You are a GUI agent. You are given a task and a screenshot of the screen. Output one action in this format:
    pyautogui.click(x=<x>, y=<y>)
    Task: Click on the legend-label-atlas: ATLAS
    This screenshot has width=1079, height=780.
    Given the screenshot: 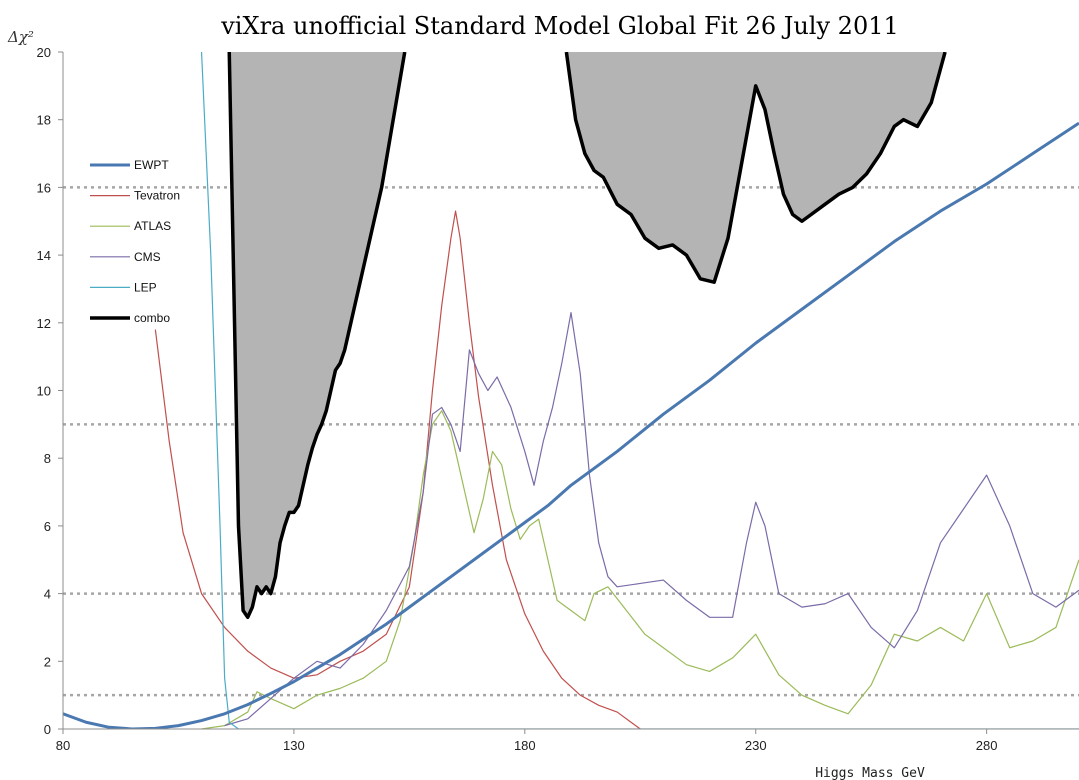 What is the action you would take?
    pyautogui.click(x=152, y=226)
    